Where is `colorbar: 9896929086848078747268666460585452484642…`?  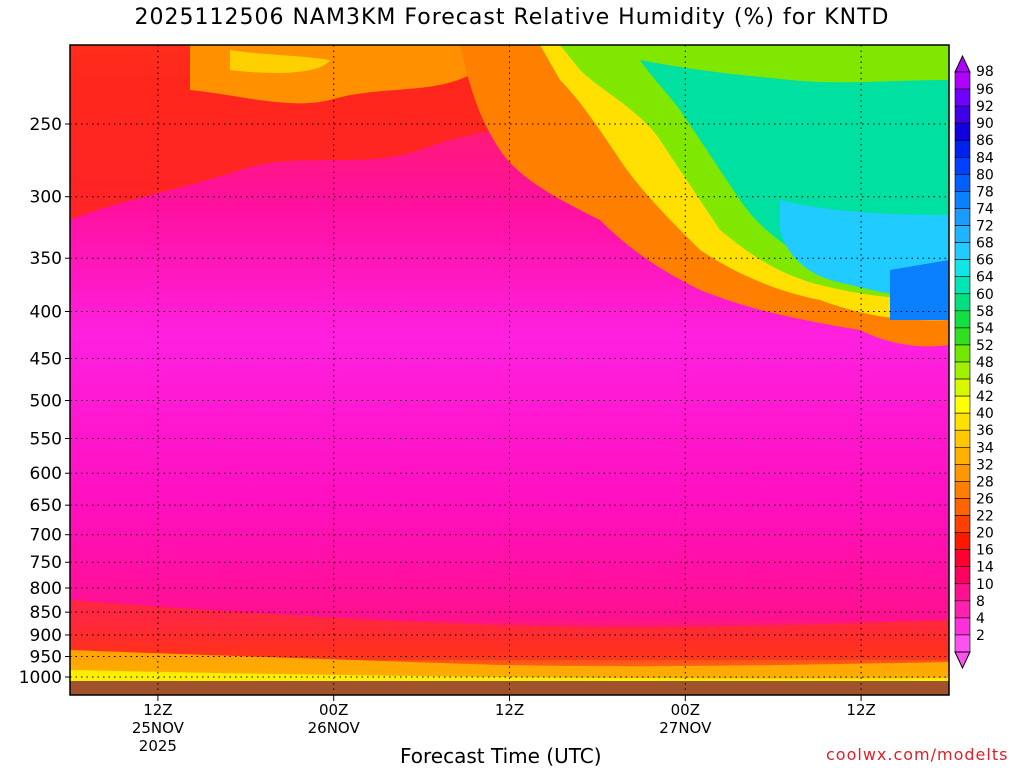 colorbar: 9896929086848078747268666460585452484642… is located at coordinates (974, 362).